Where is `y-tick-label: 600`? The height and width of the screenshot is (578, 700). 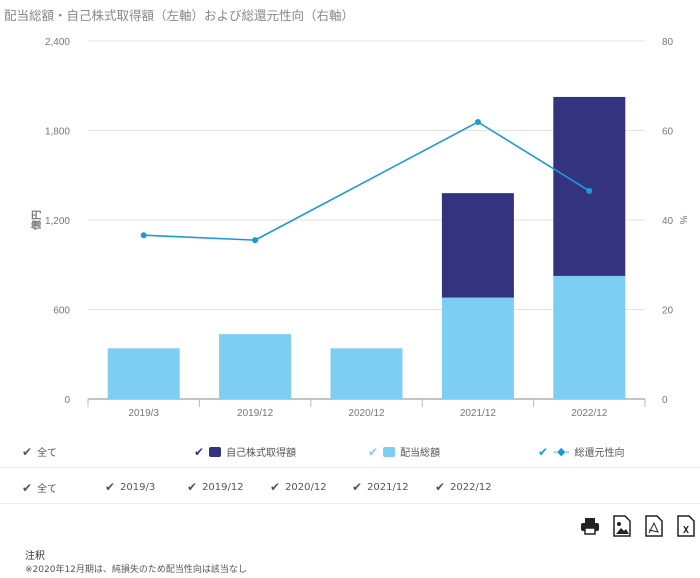
y-tick-label: 600 is located at coordinates (61, 311).